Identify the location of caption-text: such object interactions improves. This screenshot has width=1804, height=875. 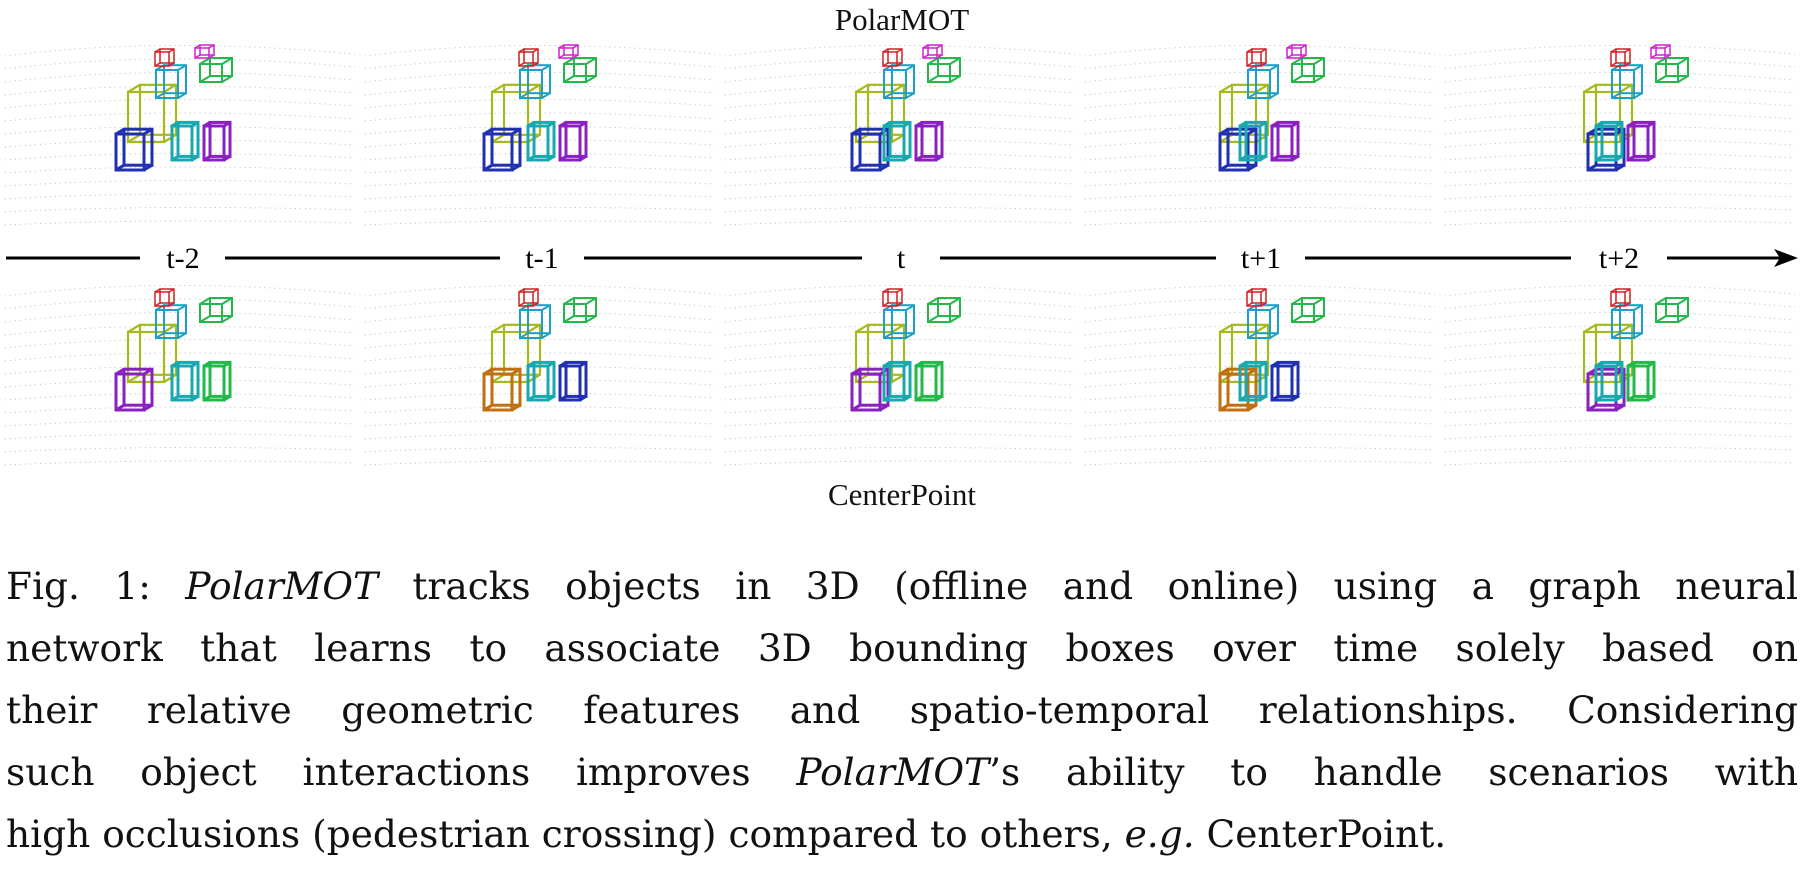
(401, 772).